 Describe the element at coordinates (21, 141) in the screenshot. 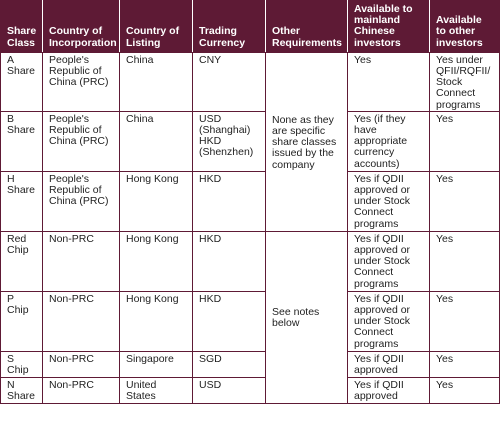

I see `cell-share-class: B Share` at that location.